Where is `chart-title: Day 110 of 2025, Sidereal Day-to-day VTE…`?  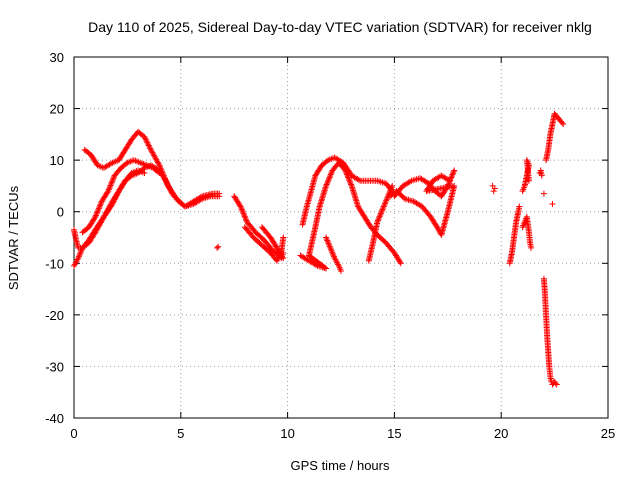 chart-title: Day 110 of 2025, Sidereal Day-to-day VTE… is located at coordinates (340, 27).